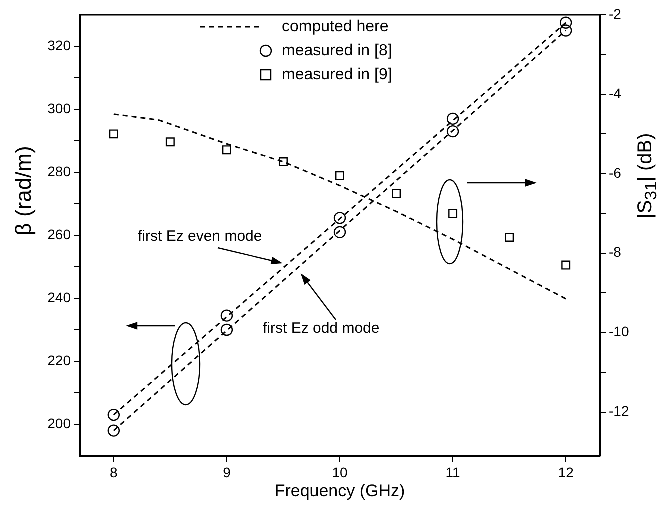 This screenshot has height=506, width=665. What do you see at coordinates (200, 236) in the screenshot?
I see `annotation: first Ez even mode` at bounding box center [200, 236].